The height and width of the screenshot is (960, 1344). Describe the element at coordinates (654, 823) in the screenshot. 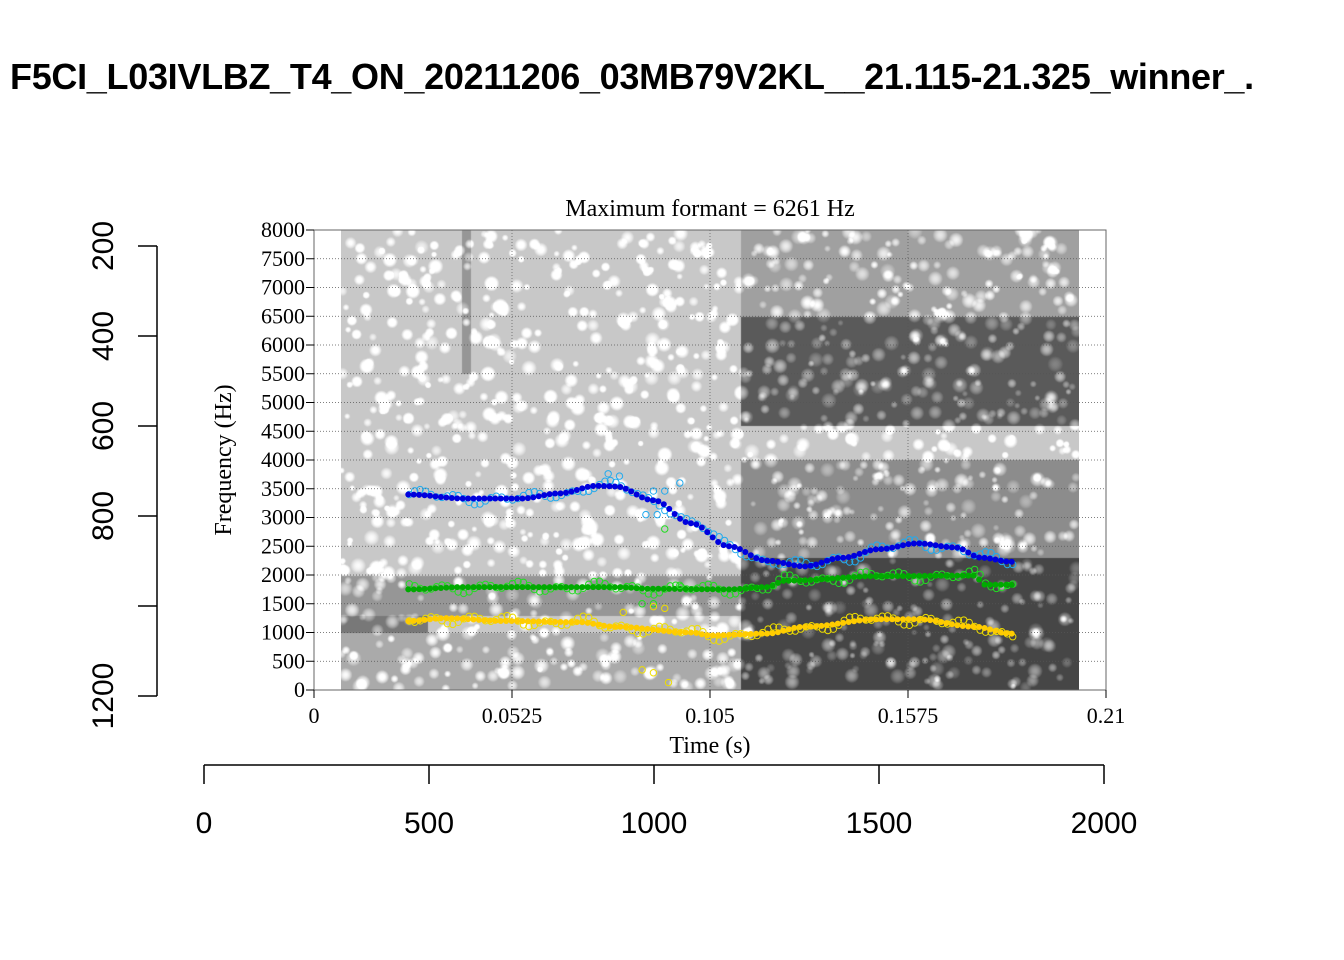

I see `secondary-bottom-tick-label: 1000` at that location.